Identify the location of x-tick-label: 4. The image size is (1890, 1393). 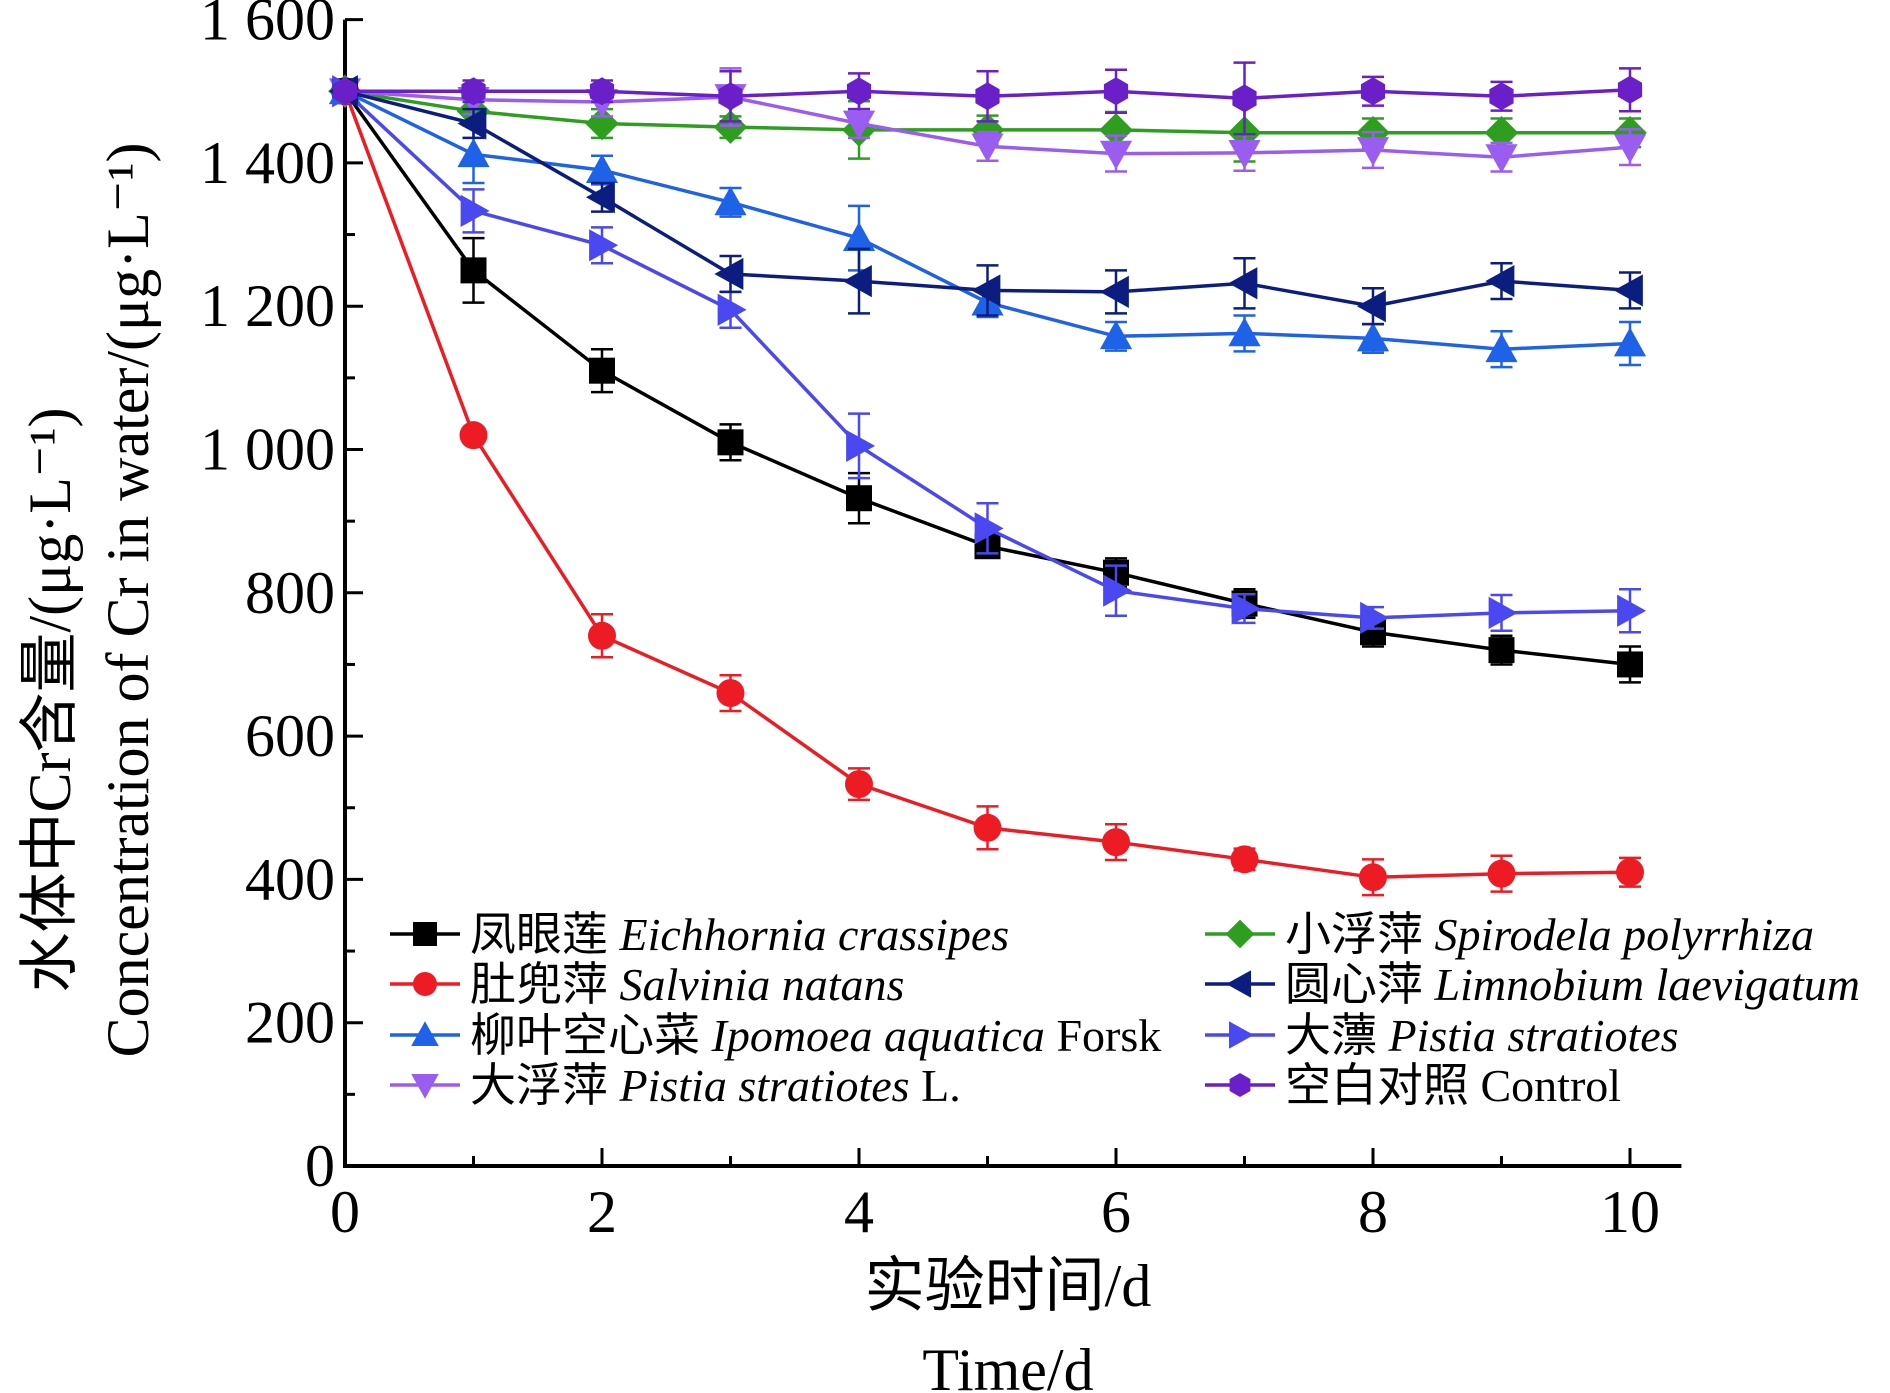
(859, 1212).